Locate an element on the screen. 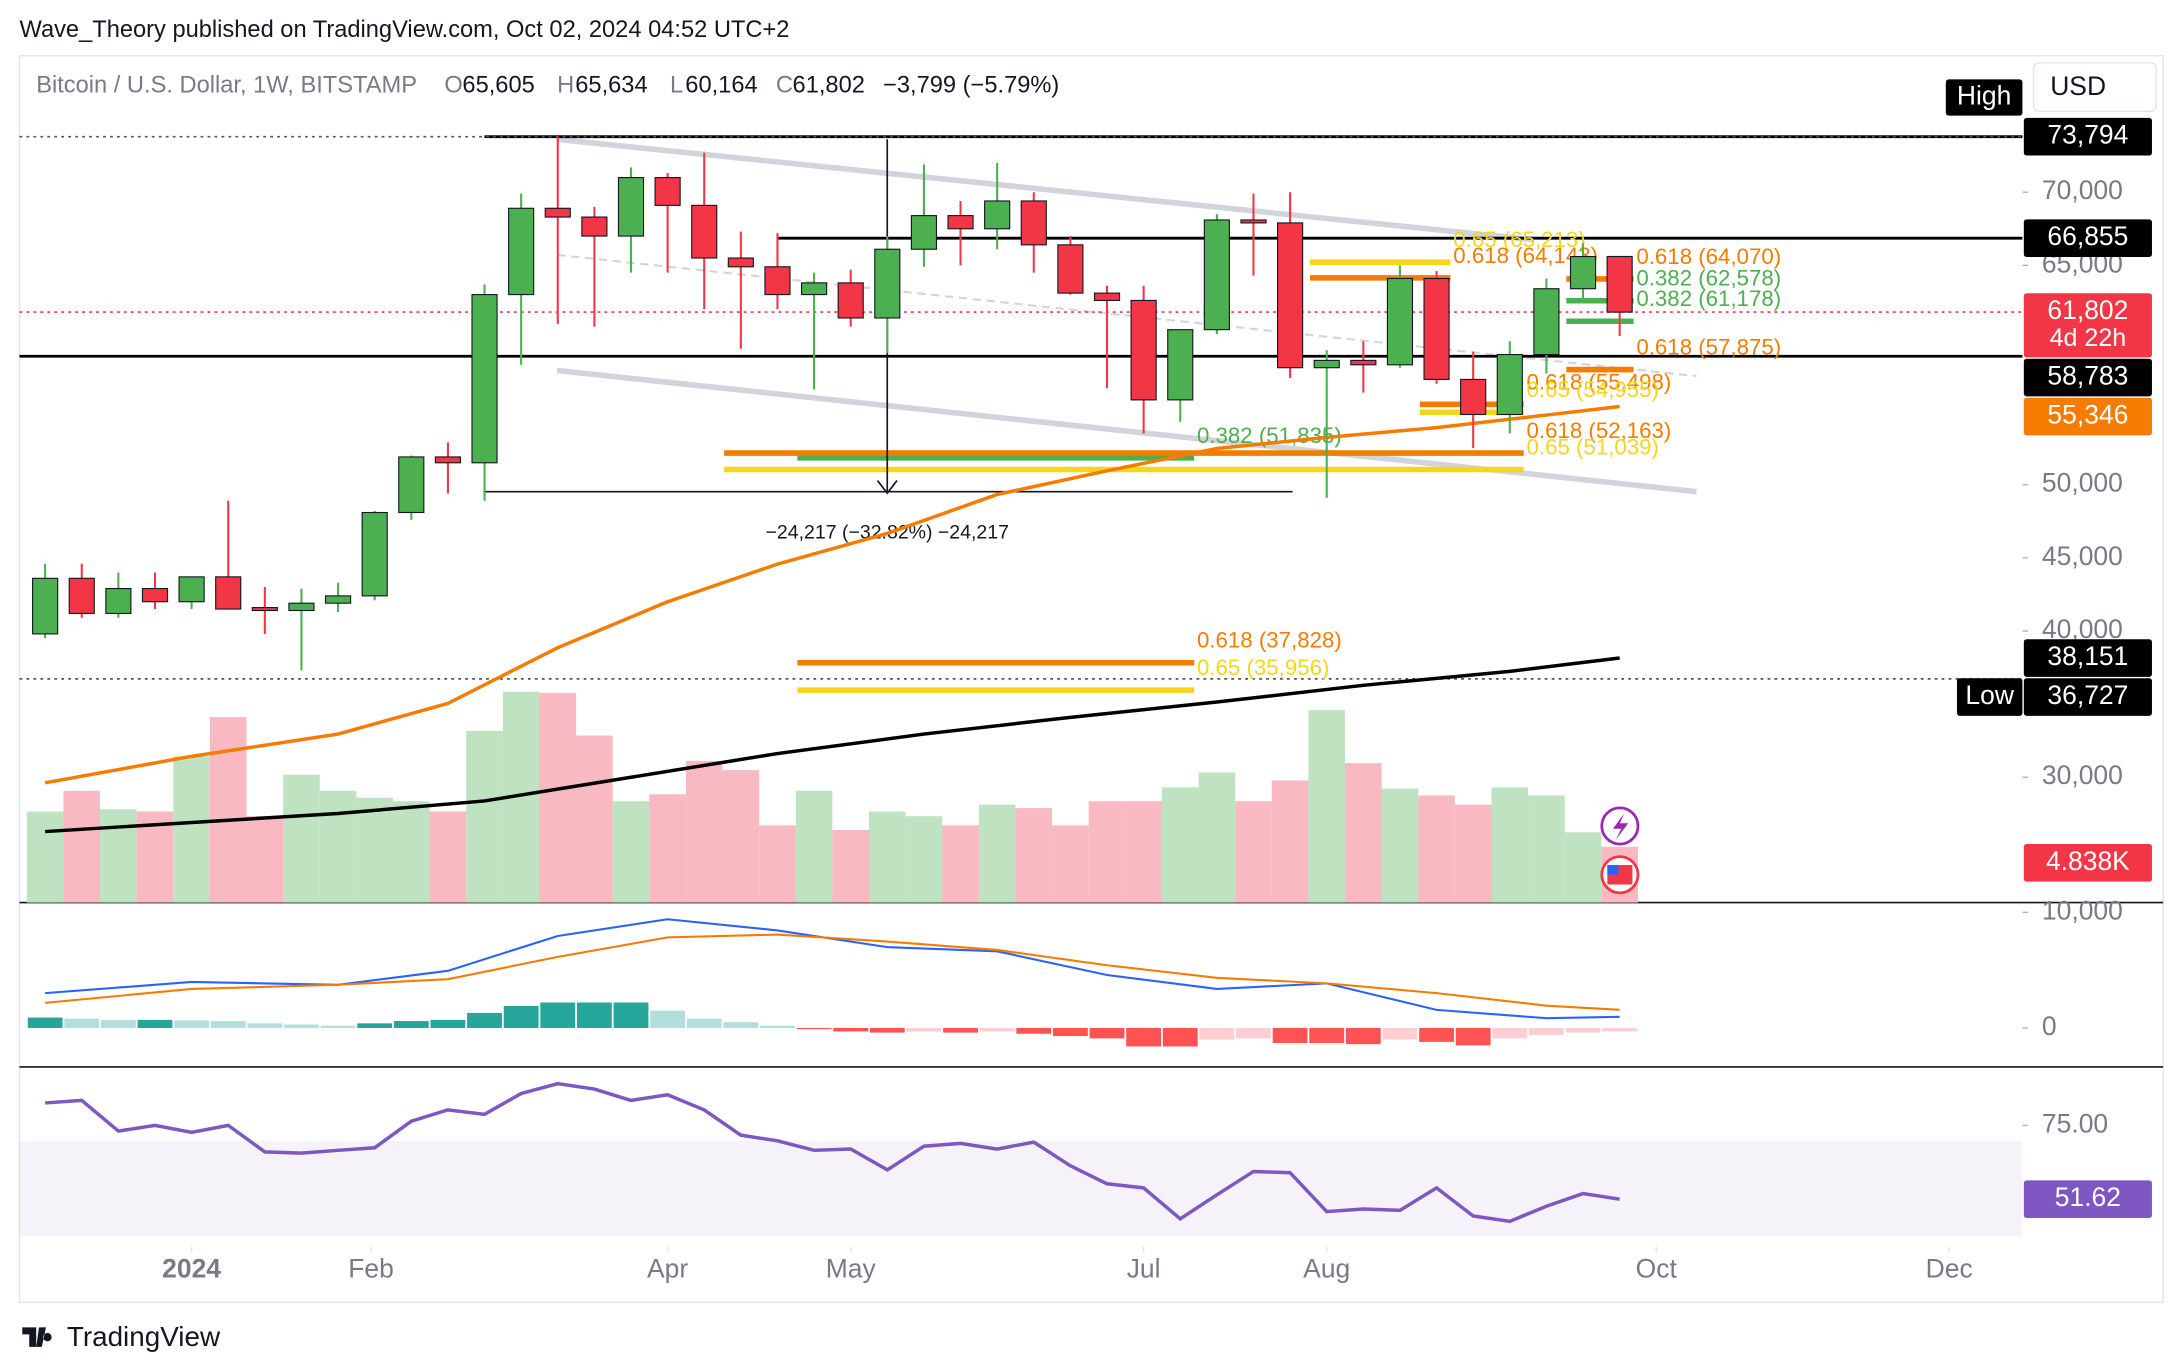  price-label: 58,783 is located at coordinates (2087, 376).